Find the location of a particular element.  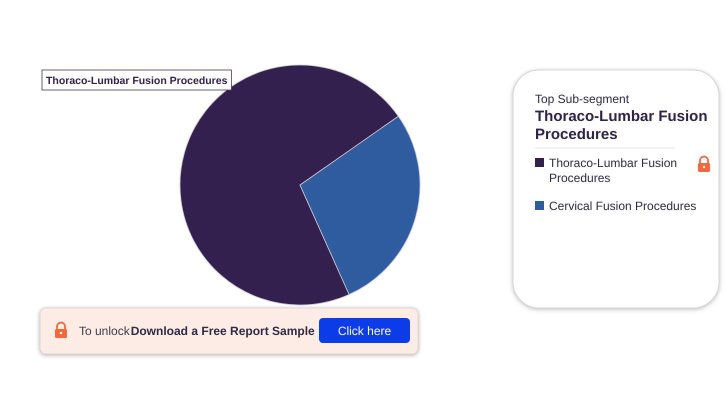

text: Download a Free Report Sample is located at coordinates (223, 331).